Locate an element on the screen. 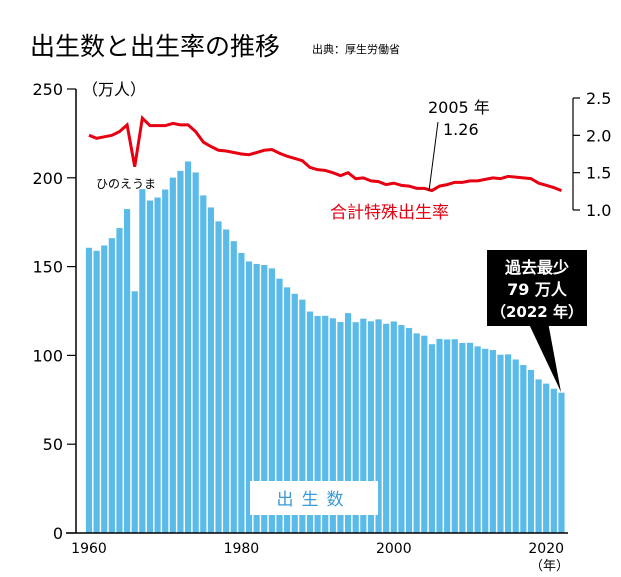  births-bar-1968 is located at coordinates (150, 366).